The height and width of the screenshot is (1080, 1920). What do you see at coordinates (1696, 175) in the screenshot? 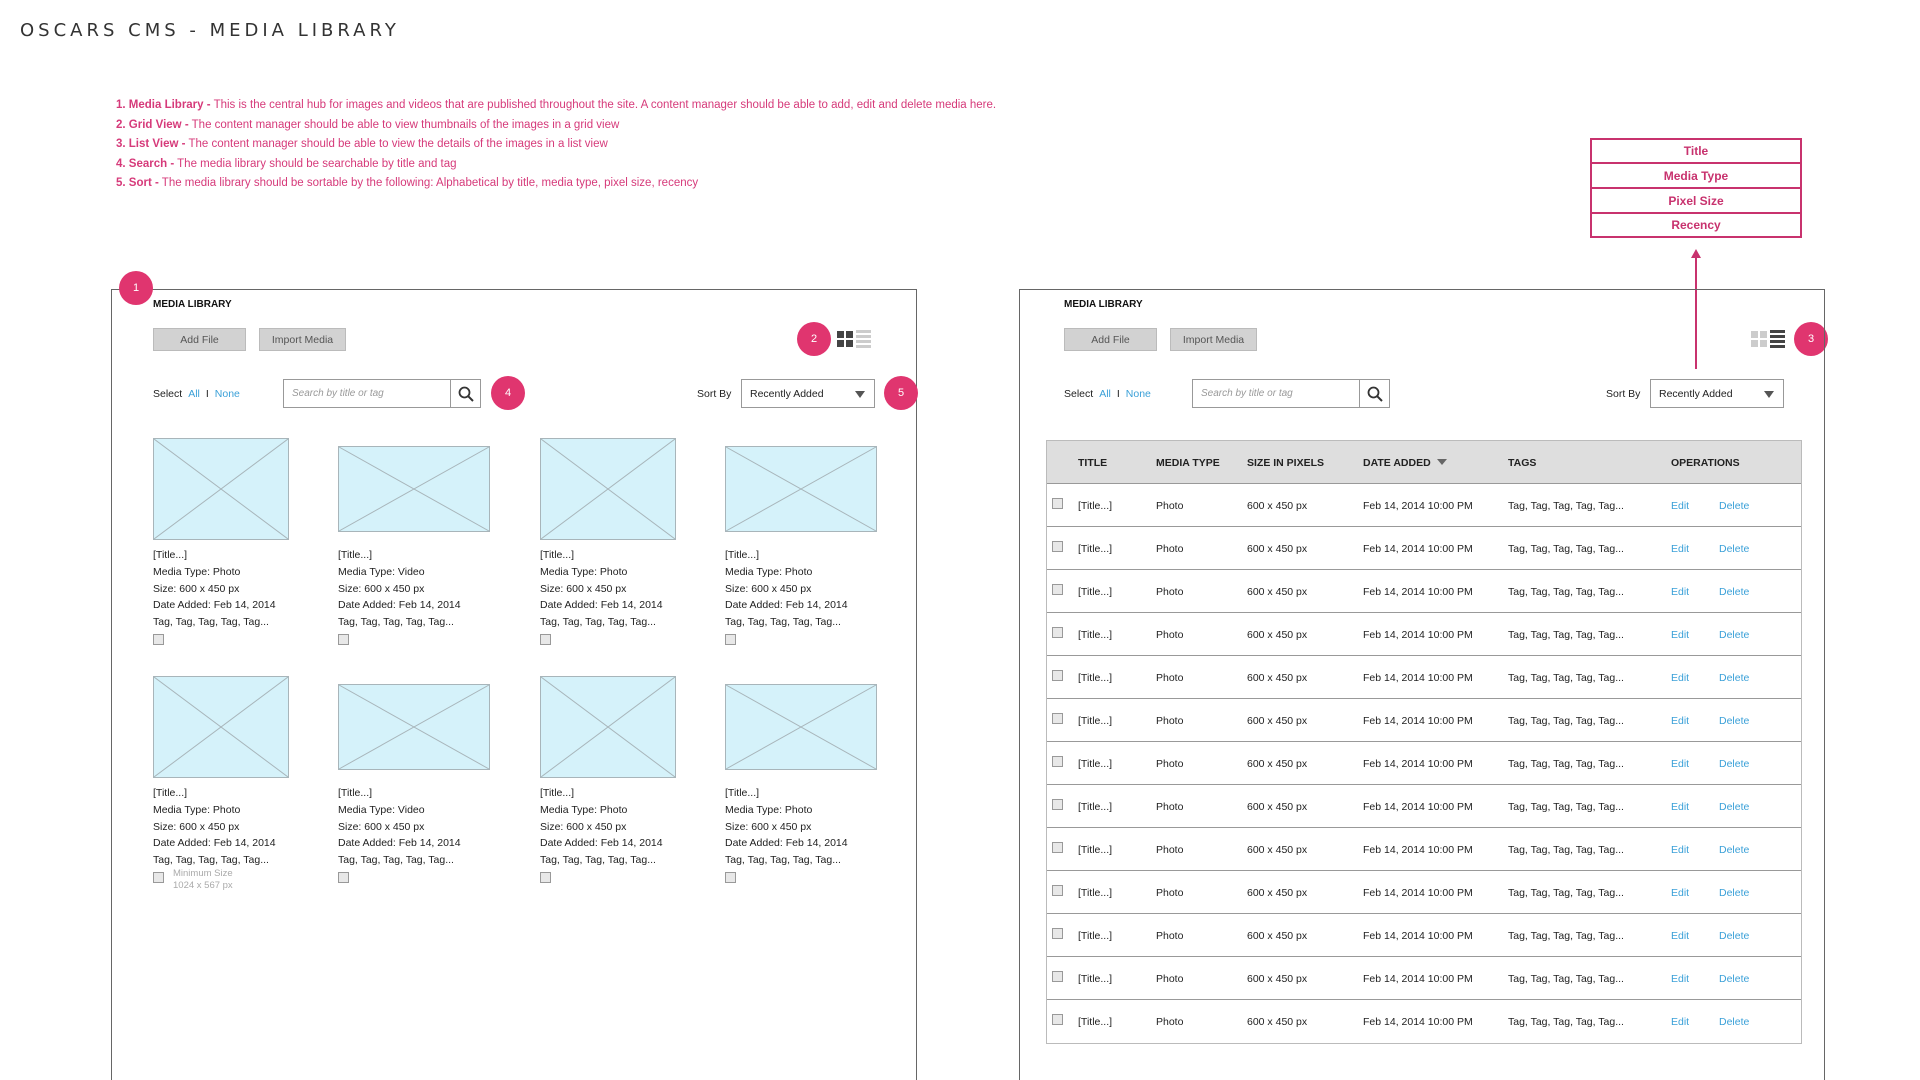
I see `sort-option-media-type: Media Type` at bounding box center [1696, 175].